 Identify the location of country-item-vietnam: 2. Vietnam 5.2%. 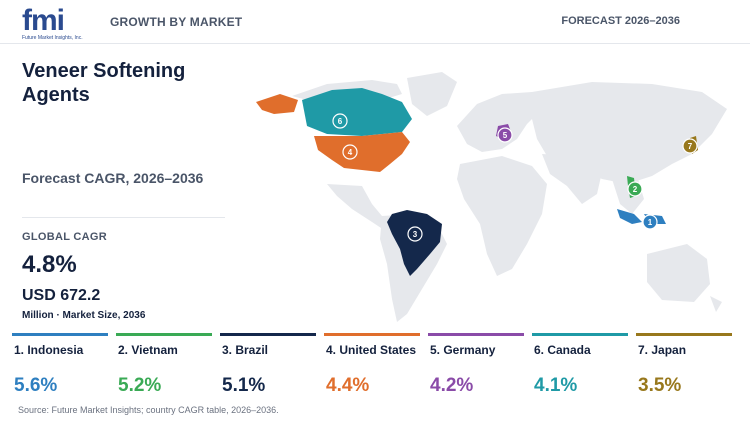
(164, 368).